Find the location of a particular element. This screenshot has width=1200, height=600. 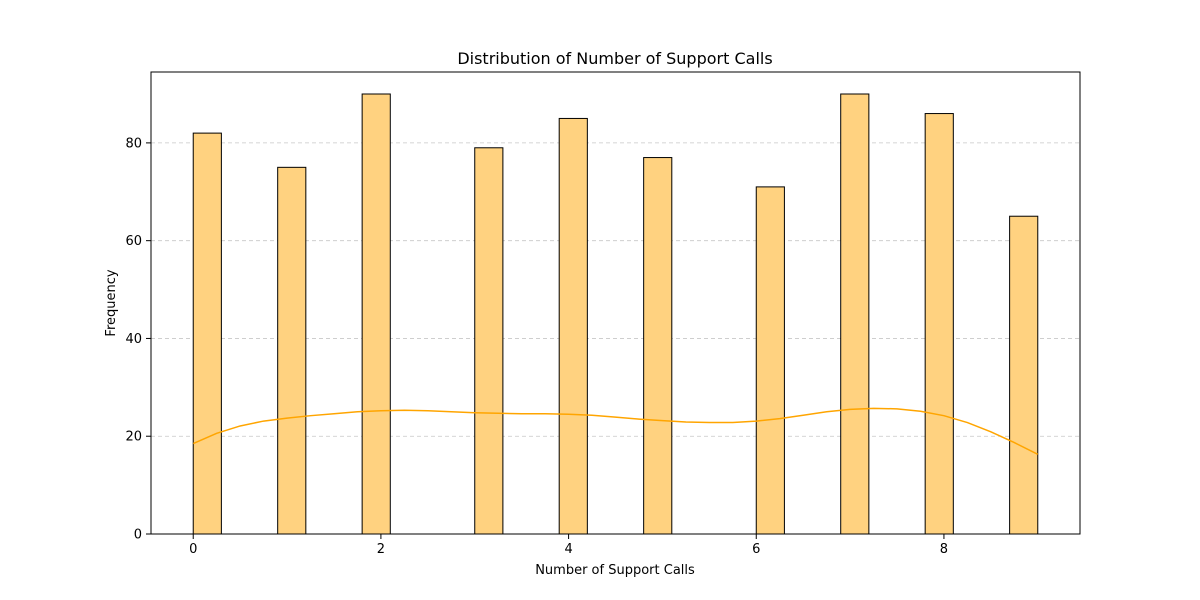

y-tick-label-80: 80 is located at coordinates (133, 143).